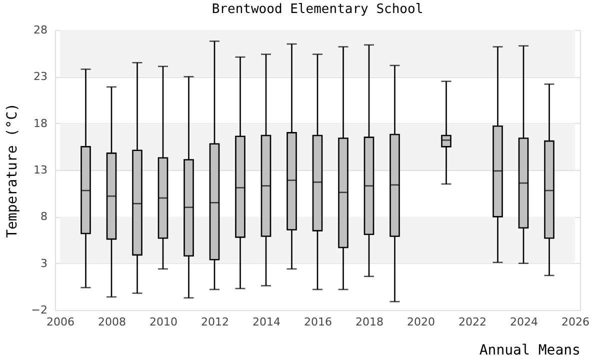 This screenshot has width=600, height=360. What do you see at coordinates (41, 170) in the screenshot?
I see `y-tick-label: 13` at bounding box center [41, 170].